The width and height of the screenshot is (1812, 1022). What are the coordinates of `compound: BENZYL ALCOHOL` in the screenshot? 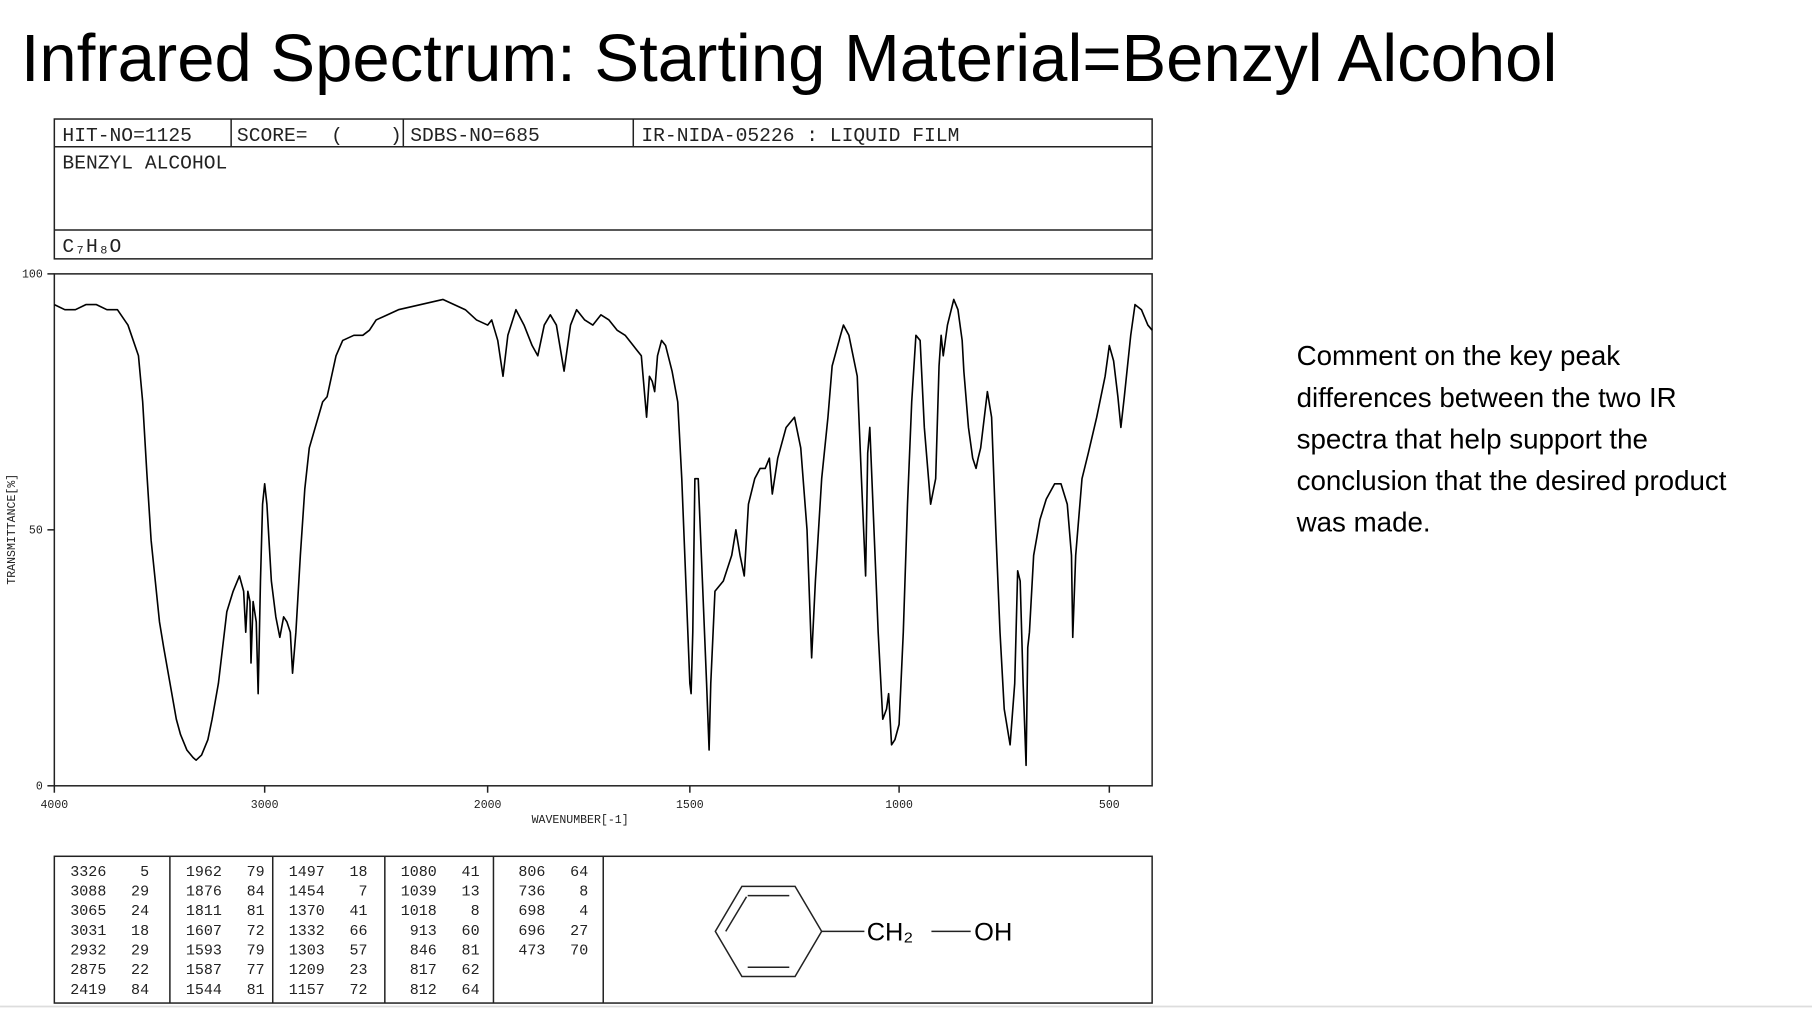 It's located at (144, 164).